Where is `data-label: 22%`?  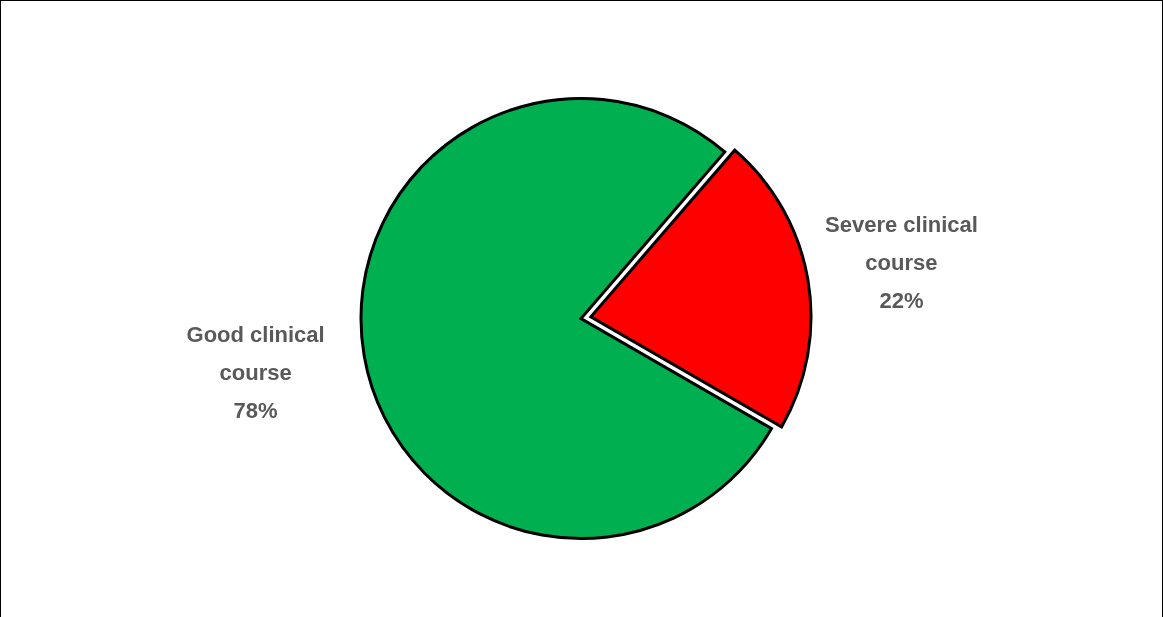 data-label: 22% is located at coordinates (901, 301).